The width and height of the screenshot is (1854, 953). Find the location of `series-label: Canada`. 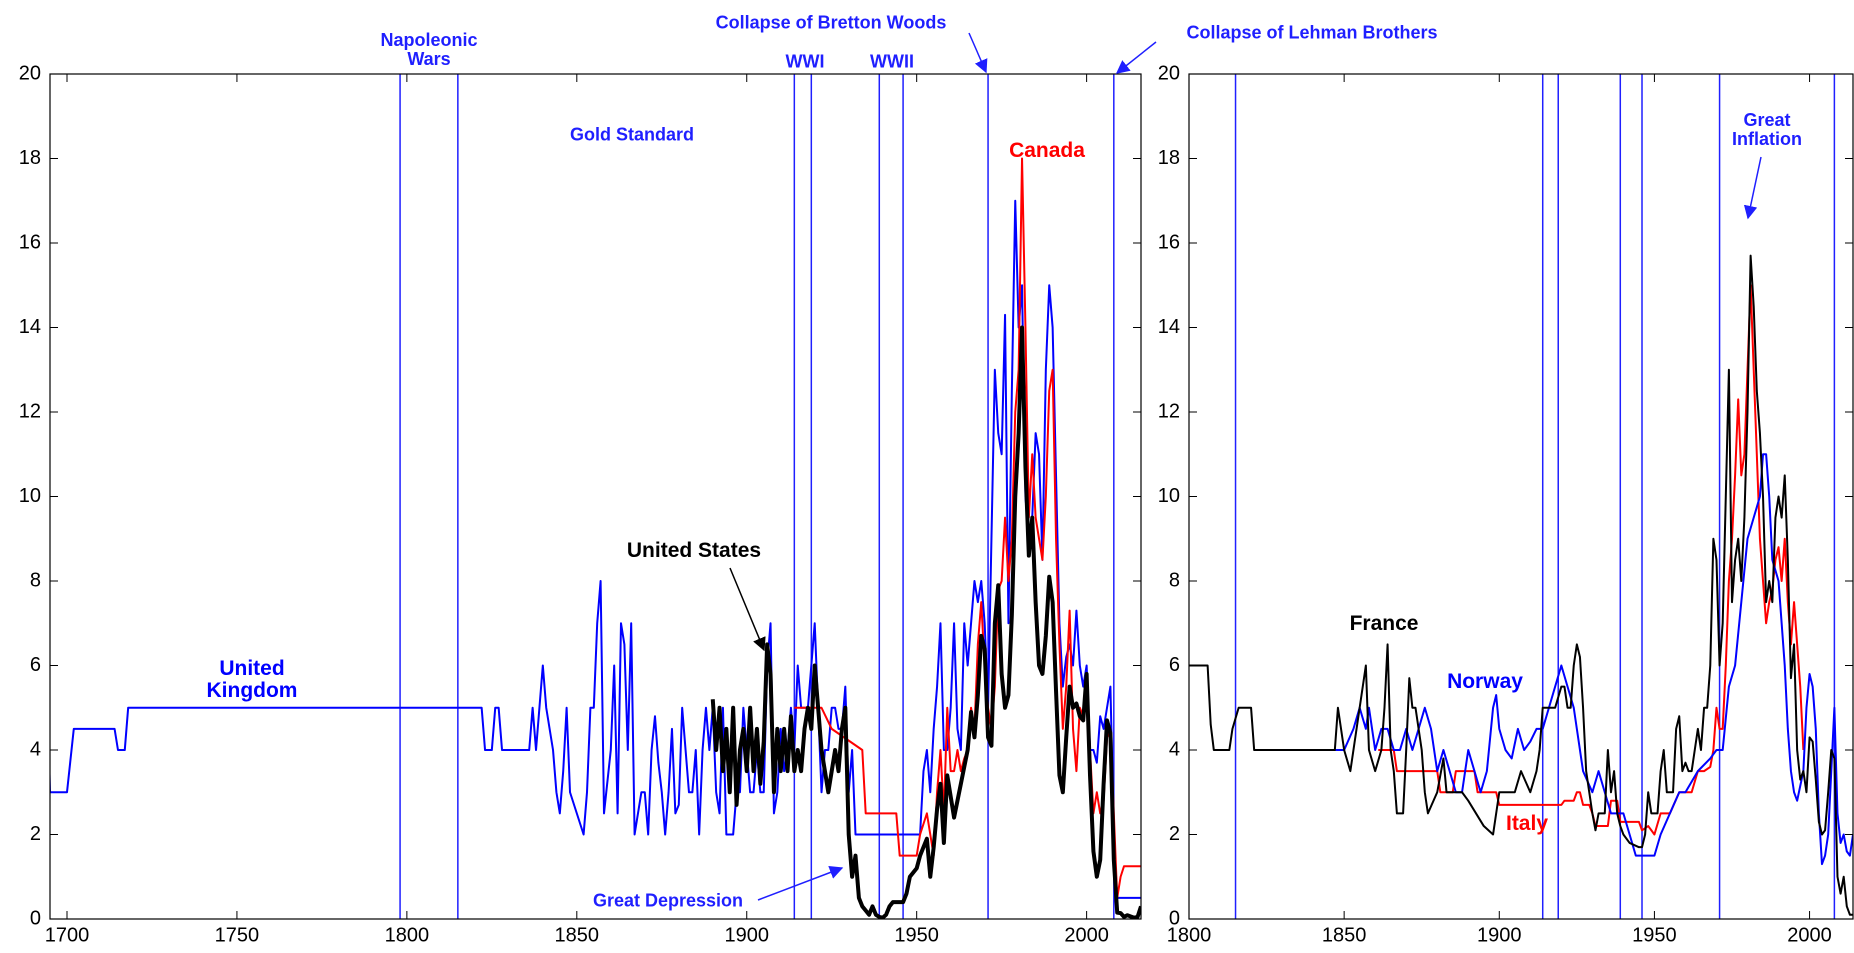

series-label: Canada is located at coordinates (1047, 150).